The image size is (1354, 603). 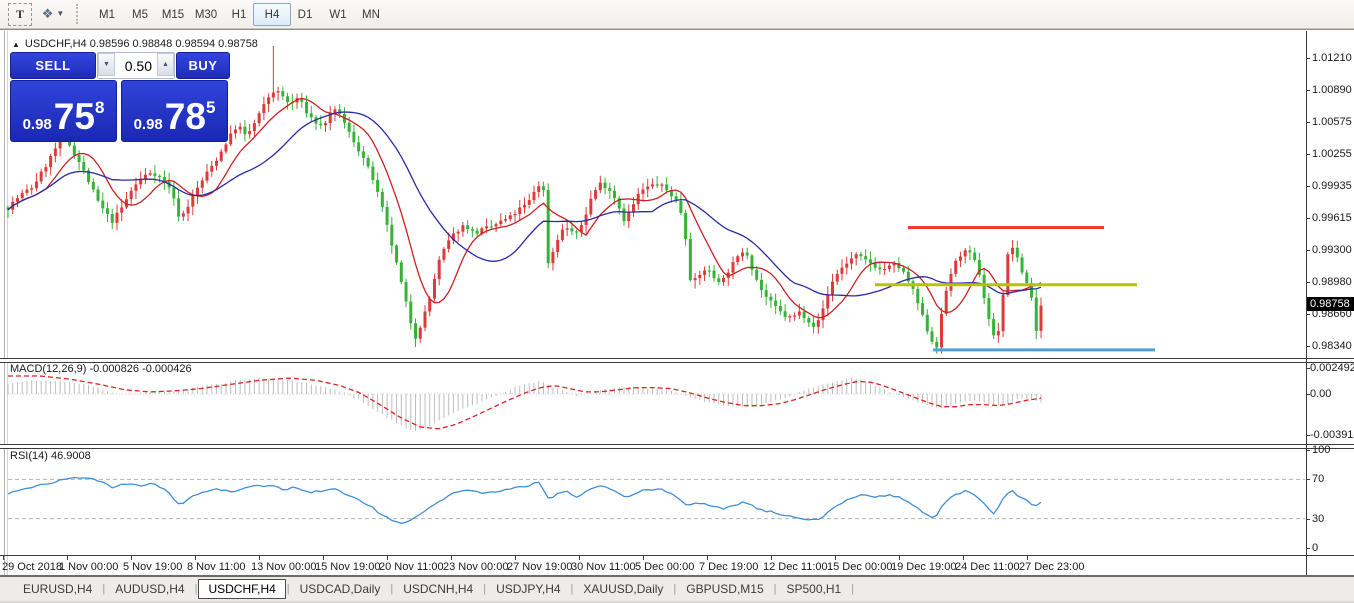 What do you see at coordinates (148, 124) in the screenshot?
I see `buy-price-prefix: 0.98` at bounding box center [148, 124].